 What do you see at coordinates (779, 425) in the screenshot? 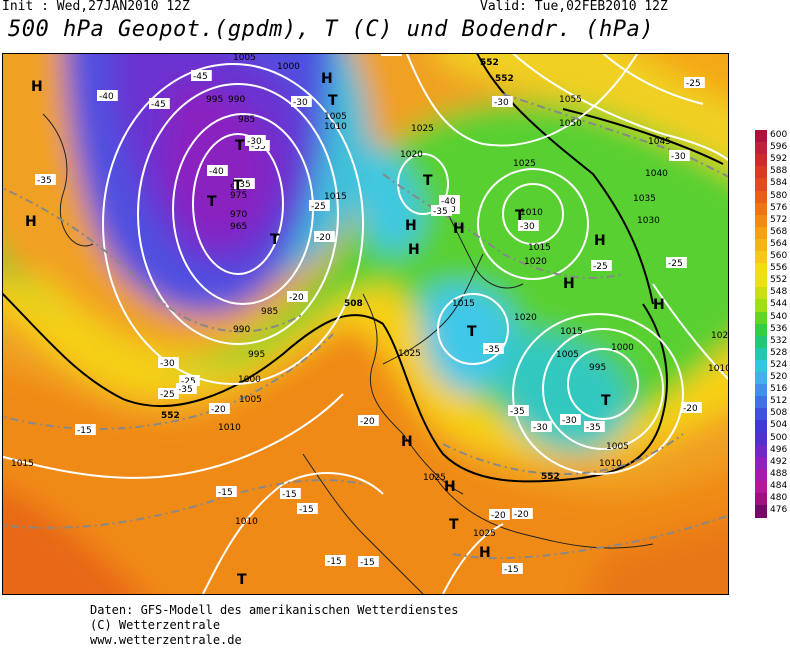
I see `legend-label: 504` at bounding box center [779, 425].